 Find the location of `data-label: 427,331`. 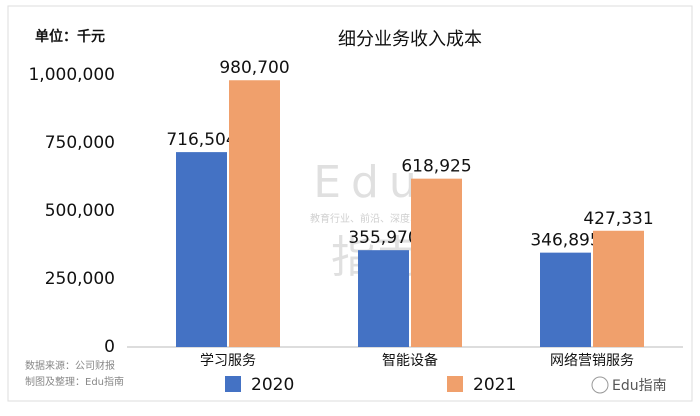

data-label: 427,331 is located at coordinates (618, 219).